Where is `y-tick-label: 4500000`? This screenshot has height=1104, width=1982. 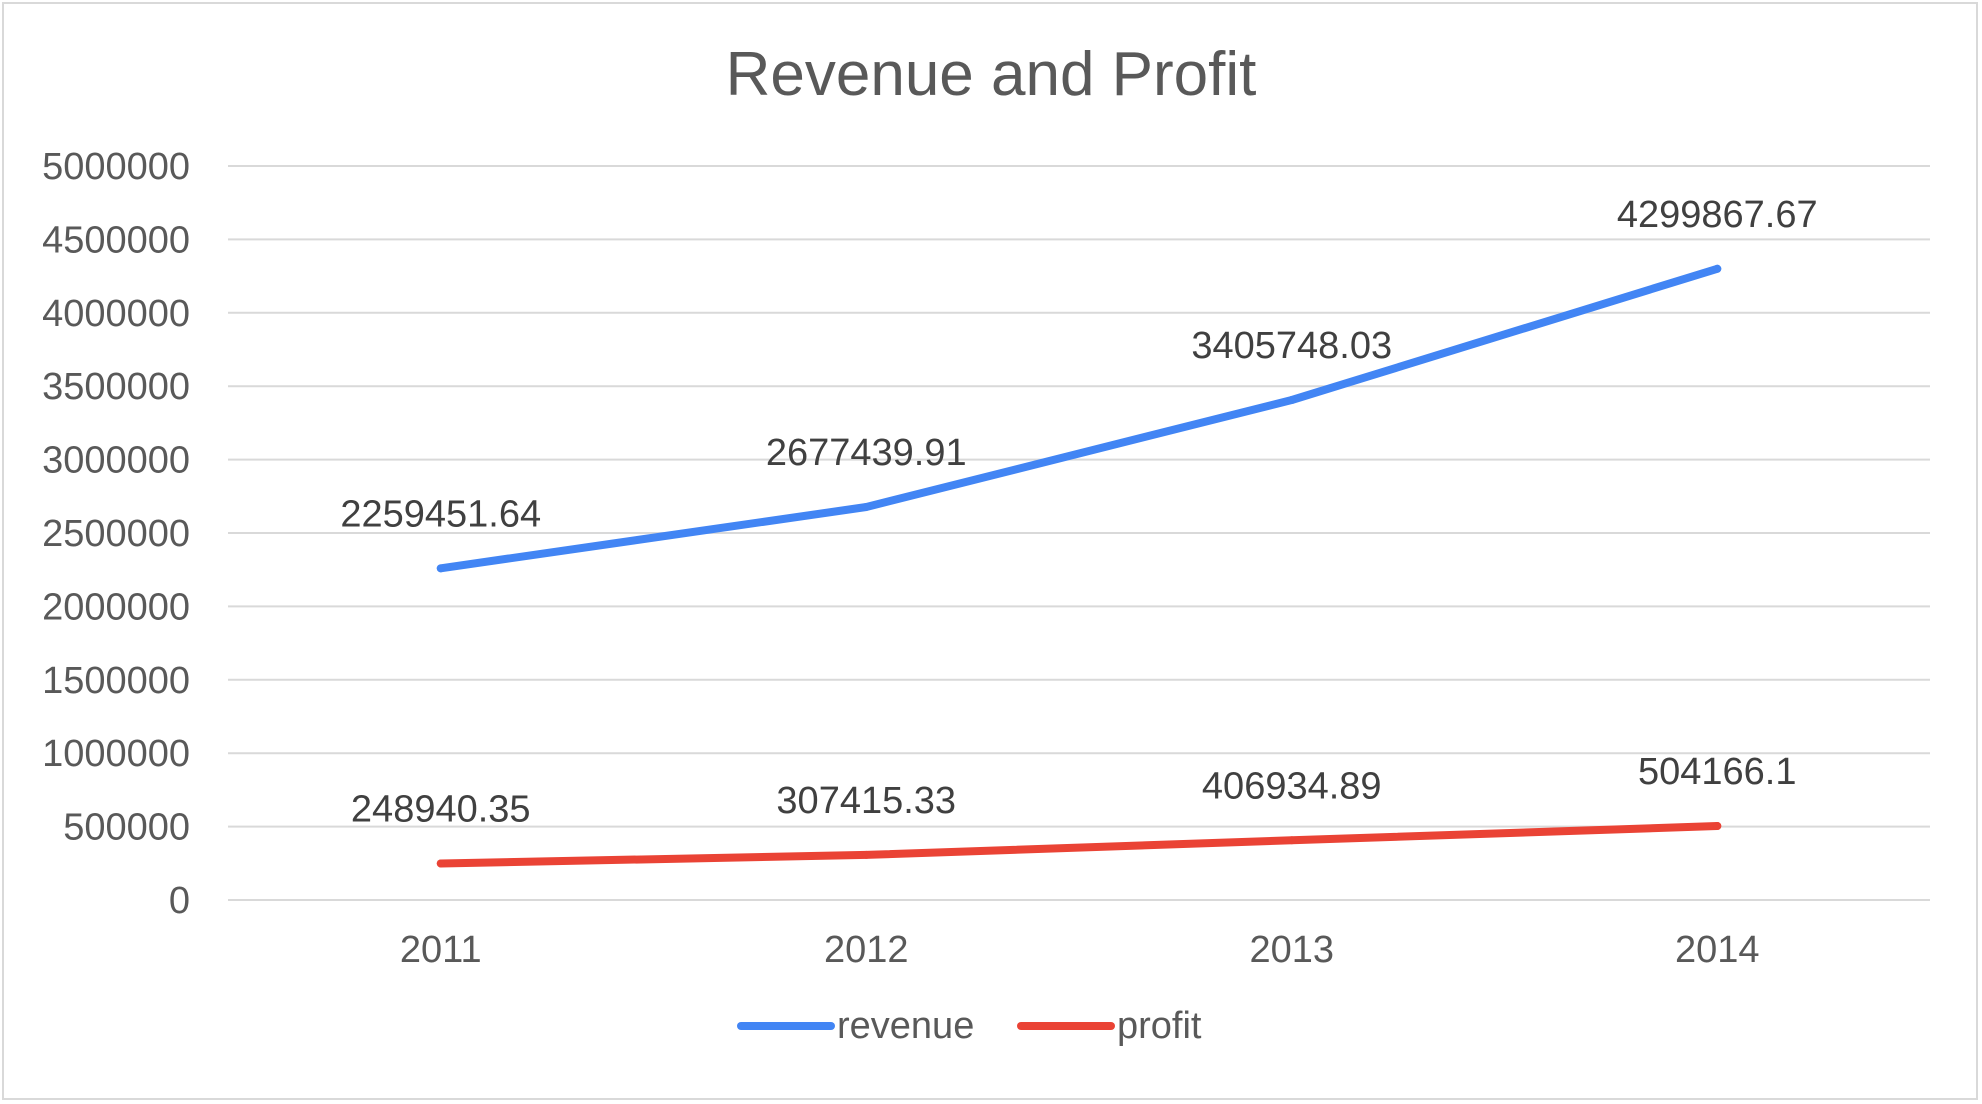 y-tick-label: 4500000 is located at coordinates (116, 240).